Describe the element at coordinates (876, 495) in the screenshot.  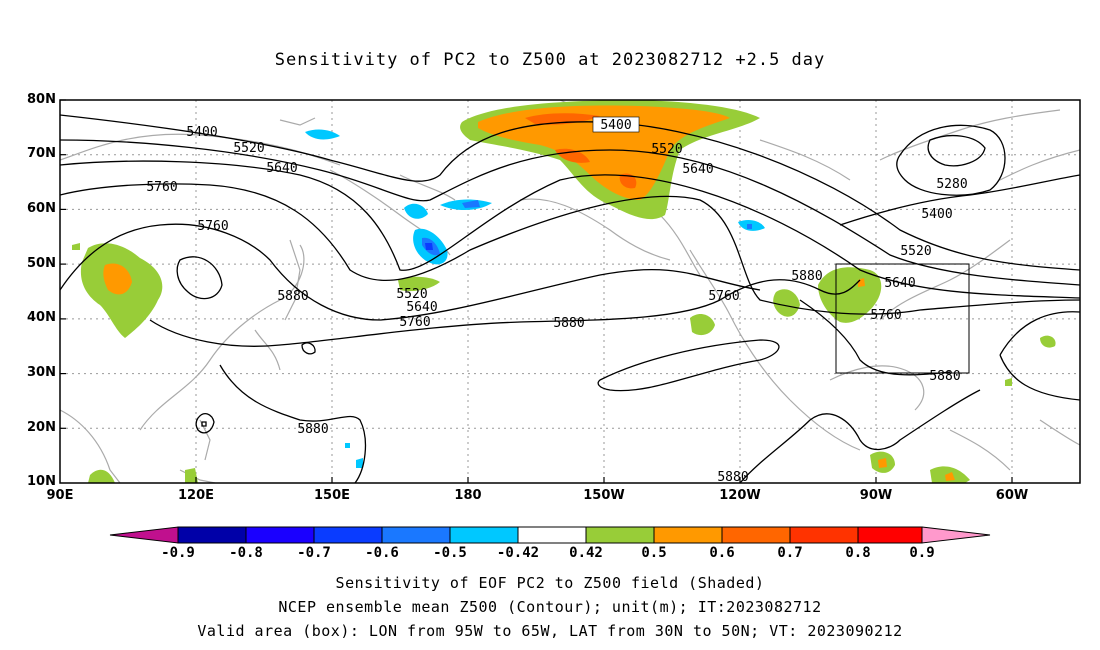
I see `lon-label: 90W` at that location.